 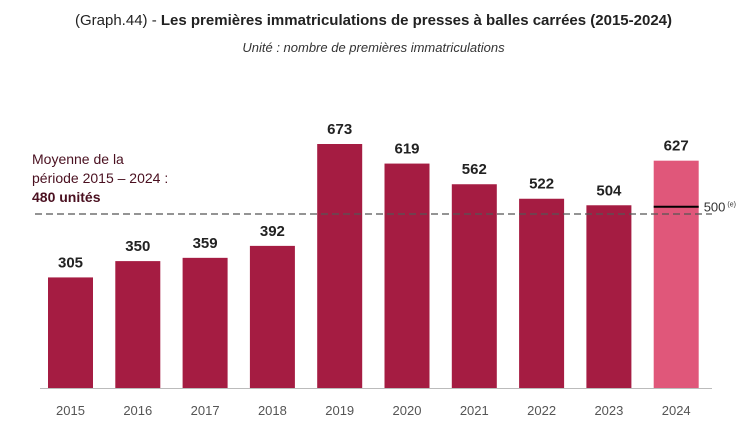 What do you see at coordinates (407, 275) in the screenshot?
I see `bar-2020` at bounding box center [407, 275].